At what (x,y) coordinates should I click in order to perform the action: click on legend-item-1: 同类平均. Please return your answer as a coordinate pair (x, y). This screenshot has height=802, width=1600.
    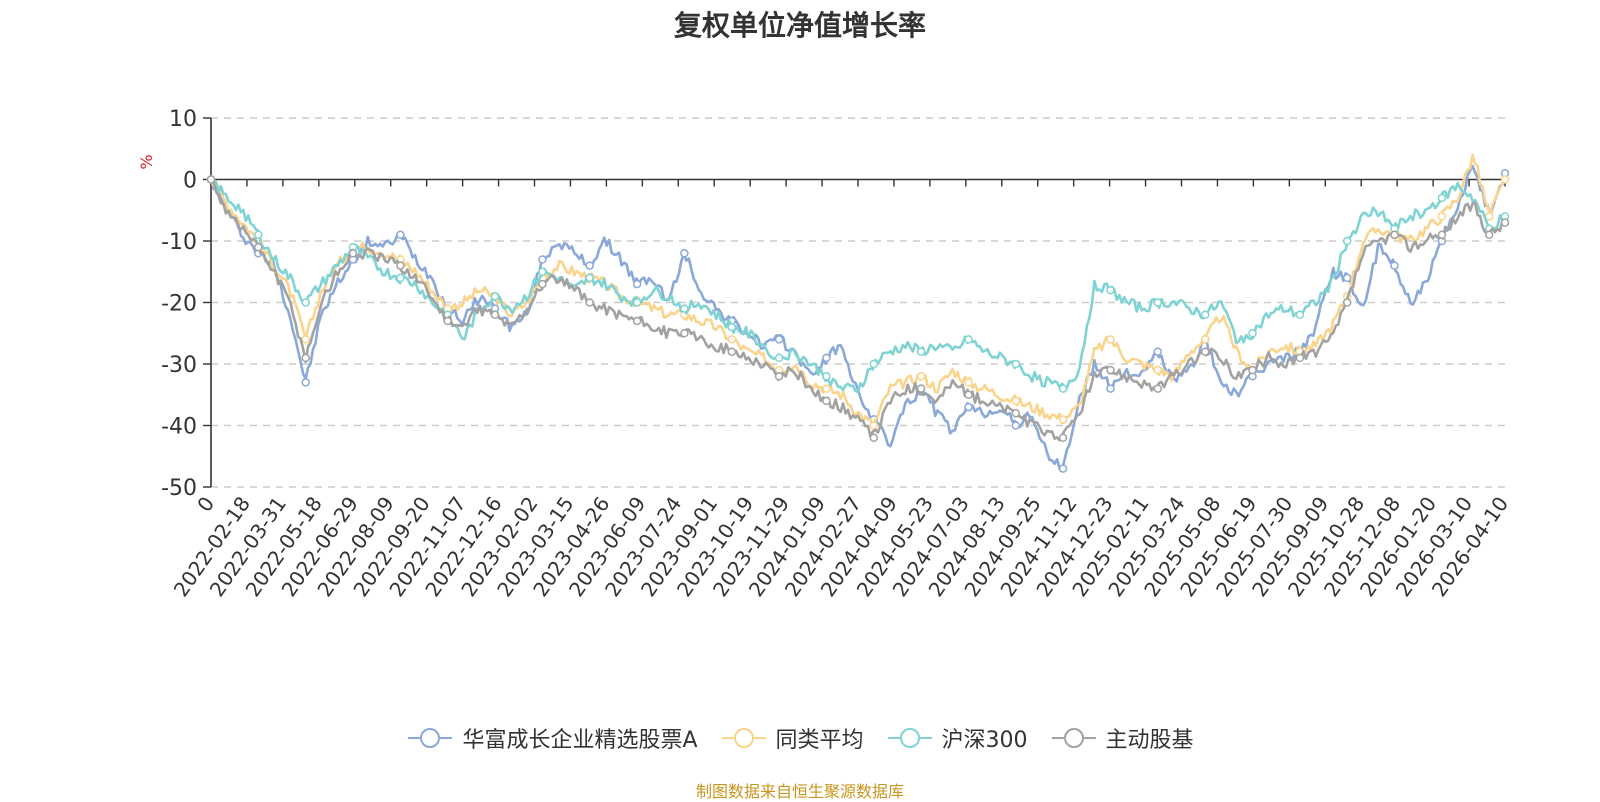
    Looking at the image, I should click on (792, 738).